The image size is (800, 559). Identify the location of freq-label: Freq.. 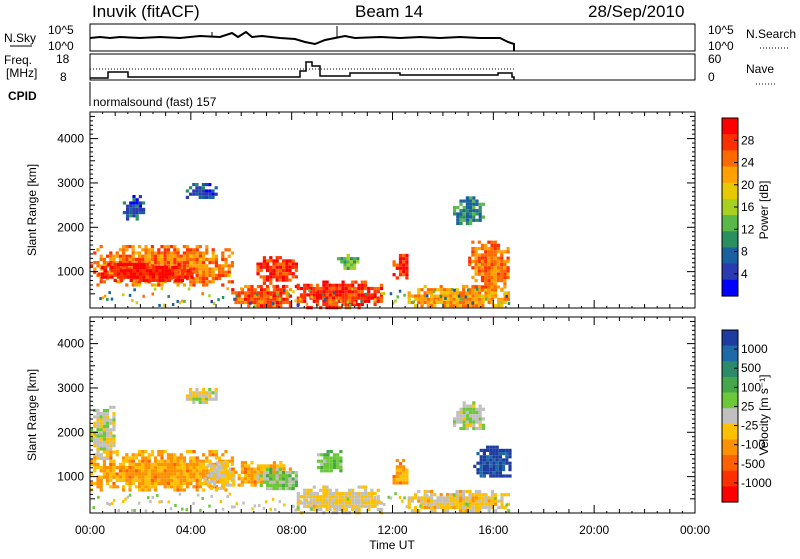
(18, 60).